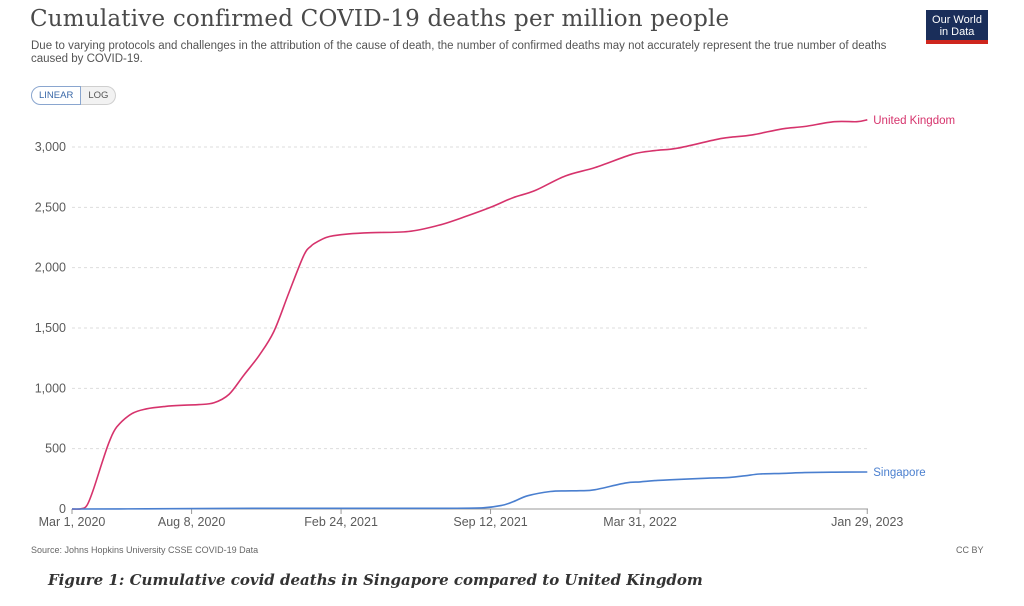 This screenshot has height=606, width=1024. I want to click on linear-button: LINEAR, so click(56, 95).